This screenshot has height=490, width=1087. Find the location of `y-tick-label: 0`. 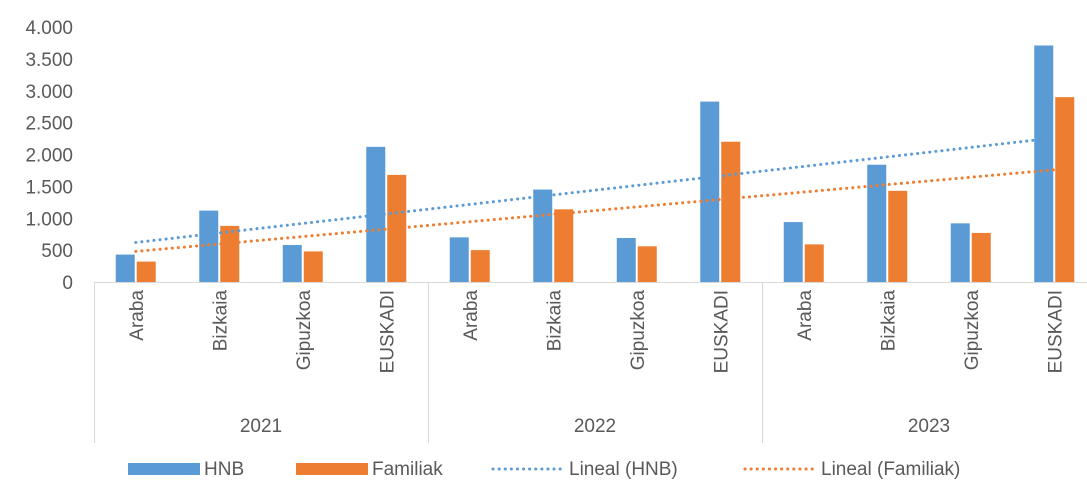

y-tick-label: 0 is located at coordinates (67, 283).